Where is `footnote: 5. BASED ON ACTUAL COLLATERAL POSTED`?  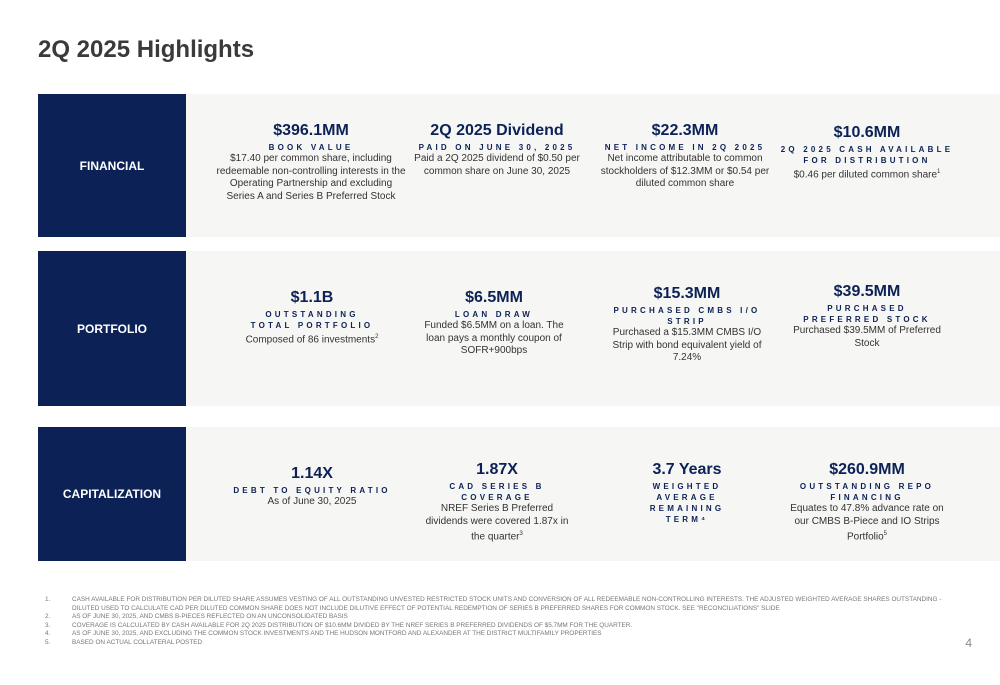
footnote: 5. BASED ON ACTUAL COLLATERAL POSTED is located at coordinates (124, 642).